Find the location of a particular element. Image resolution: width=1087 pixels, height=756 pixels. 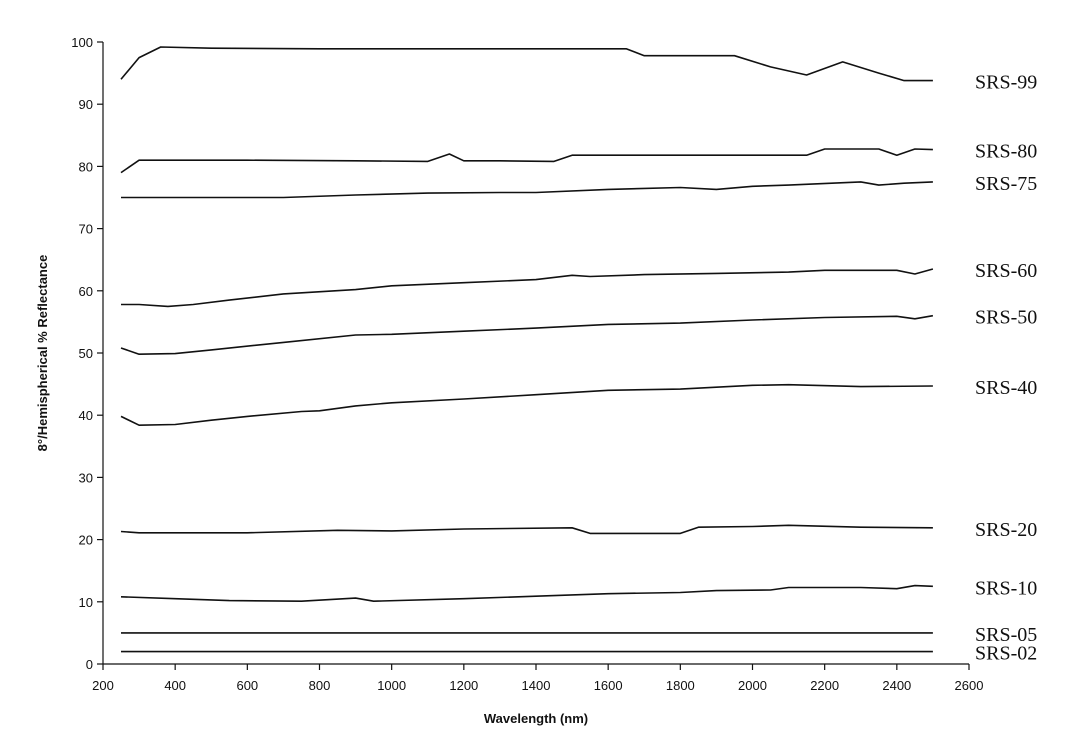

series-label-srs-05: SRS-05 is located at coordinates (1006, 635).